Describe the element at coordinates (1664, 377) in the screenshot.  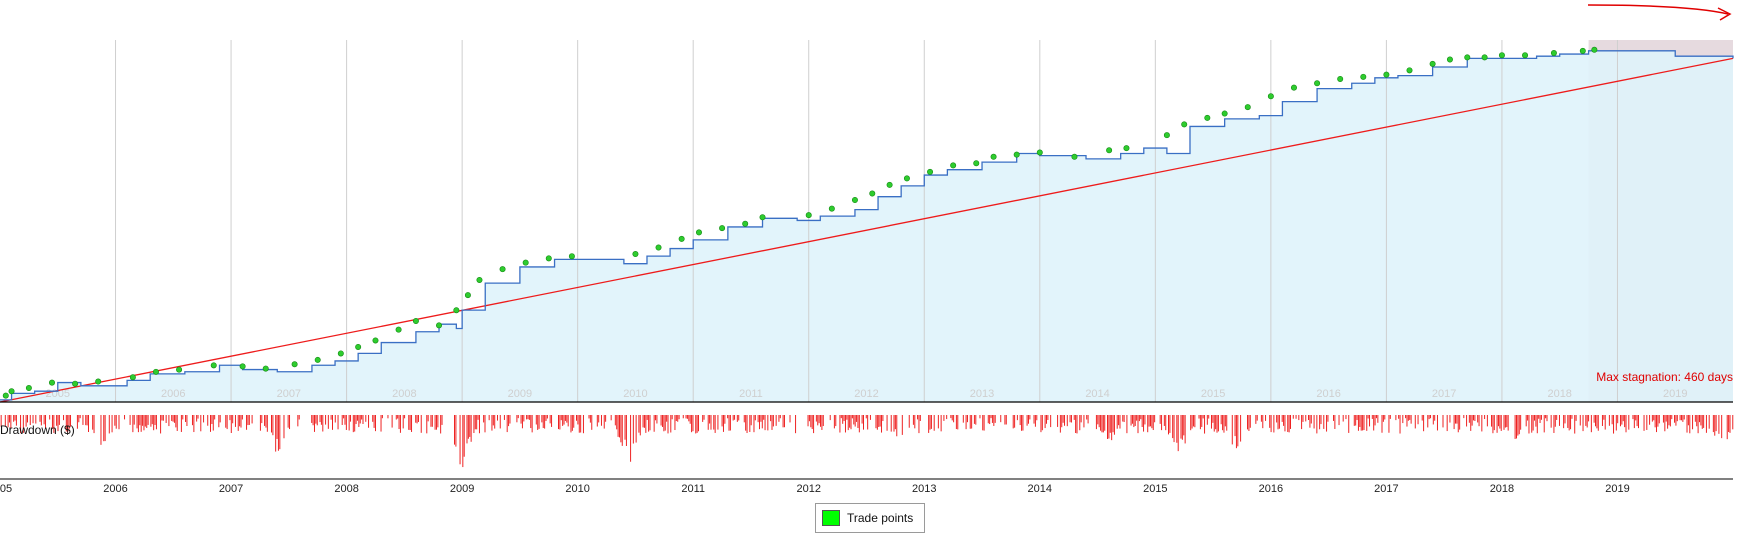
I see `stagnation-label: Max stagnation: 460 days` at that location.